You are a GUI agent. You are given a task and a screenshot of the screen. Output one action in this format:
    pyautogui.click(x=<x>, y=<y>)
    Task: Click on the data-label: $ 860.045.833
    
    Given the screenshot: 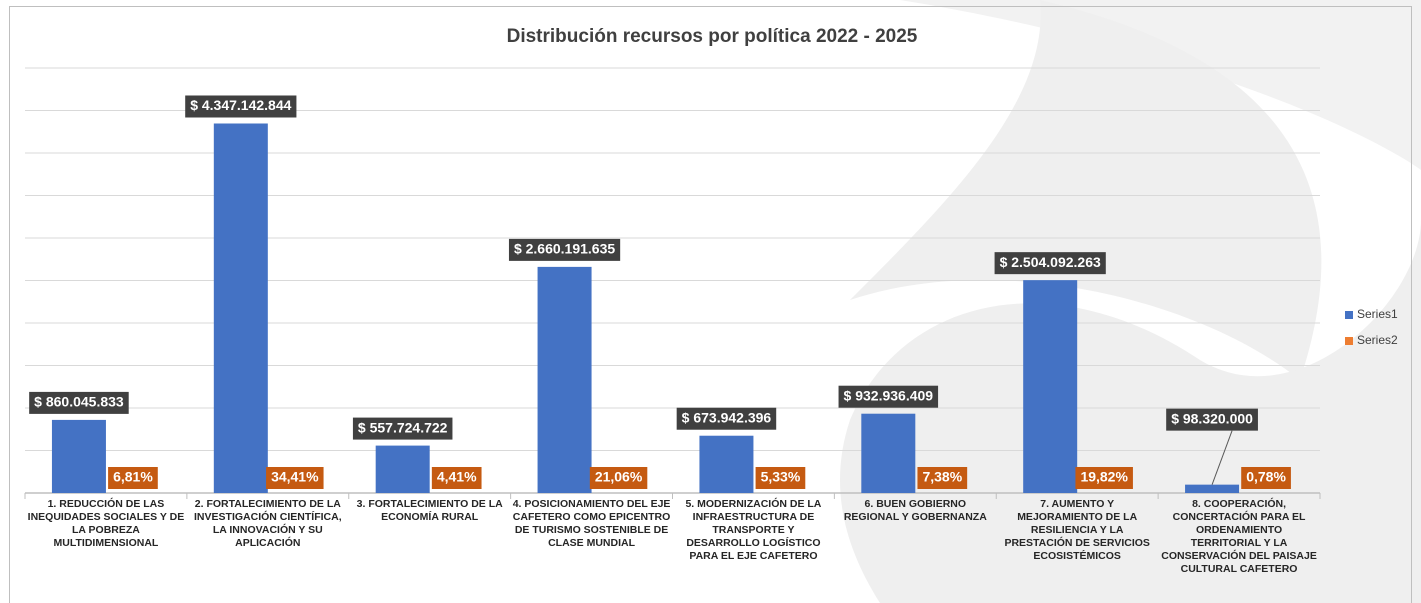 What is the action you would take?
    pyautogui.click(x=79, y=402)
    